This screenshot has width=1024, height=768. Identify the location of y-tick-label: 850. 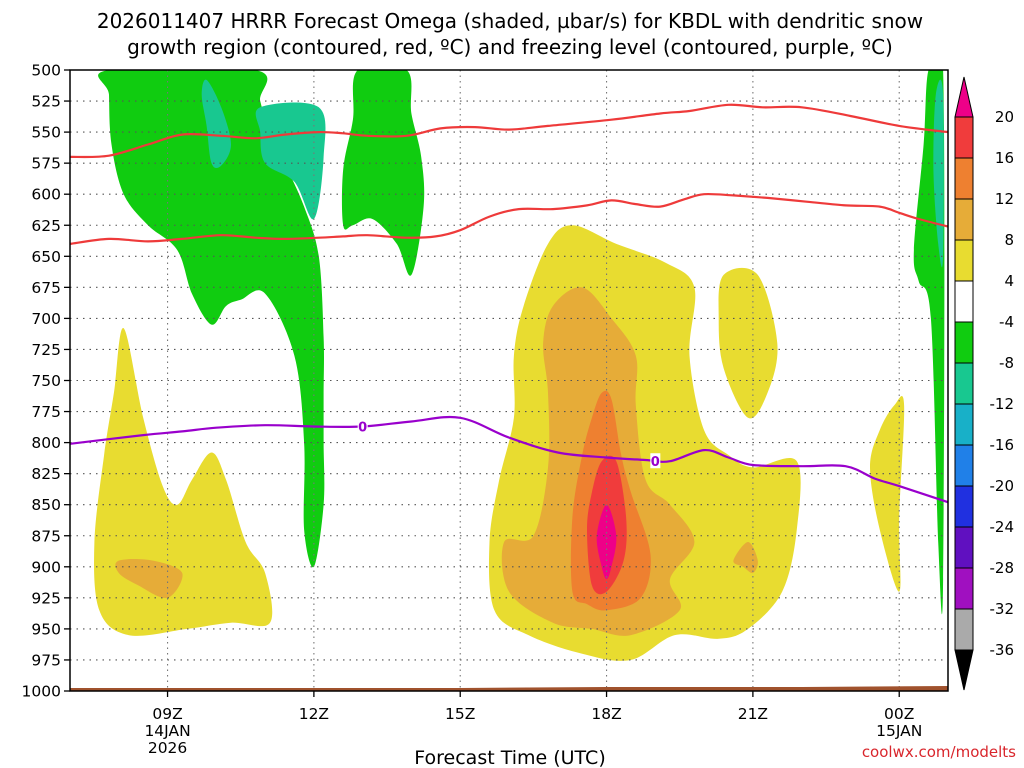
(46, 505).